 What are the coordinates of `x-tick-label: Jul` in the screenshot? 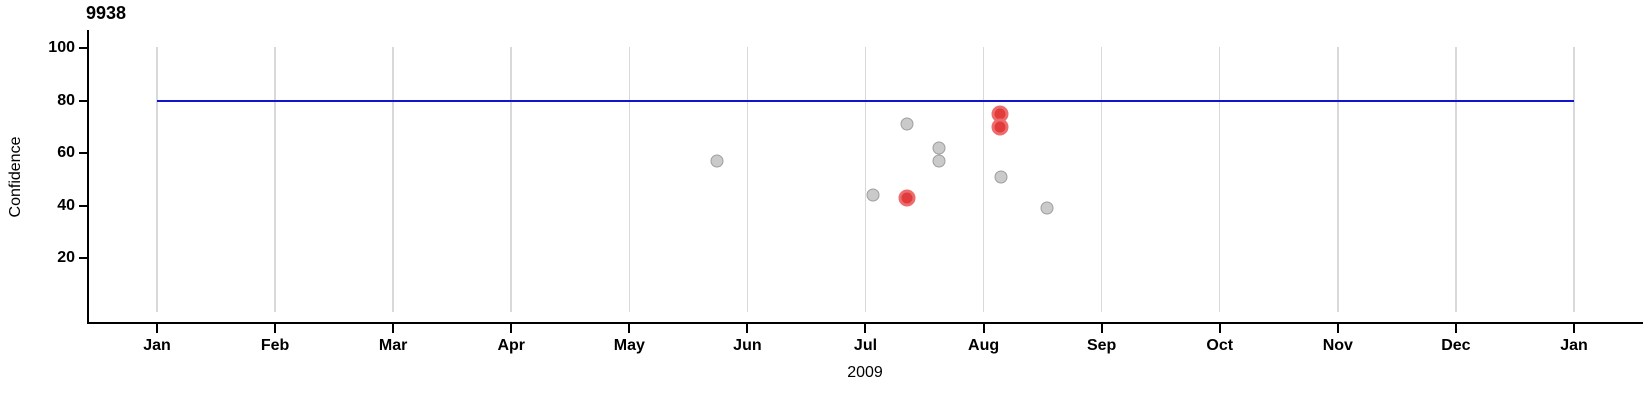 It's located at (865, 345).